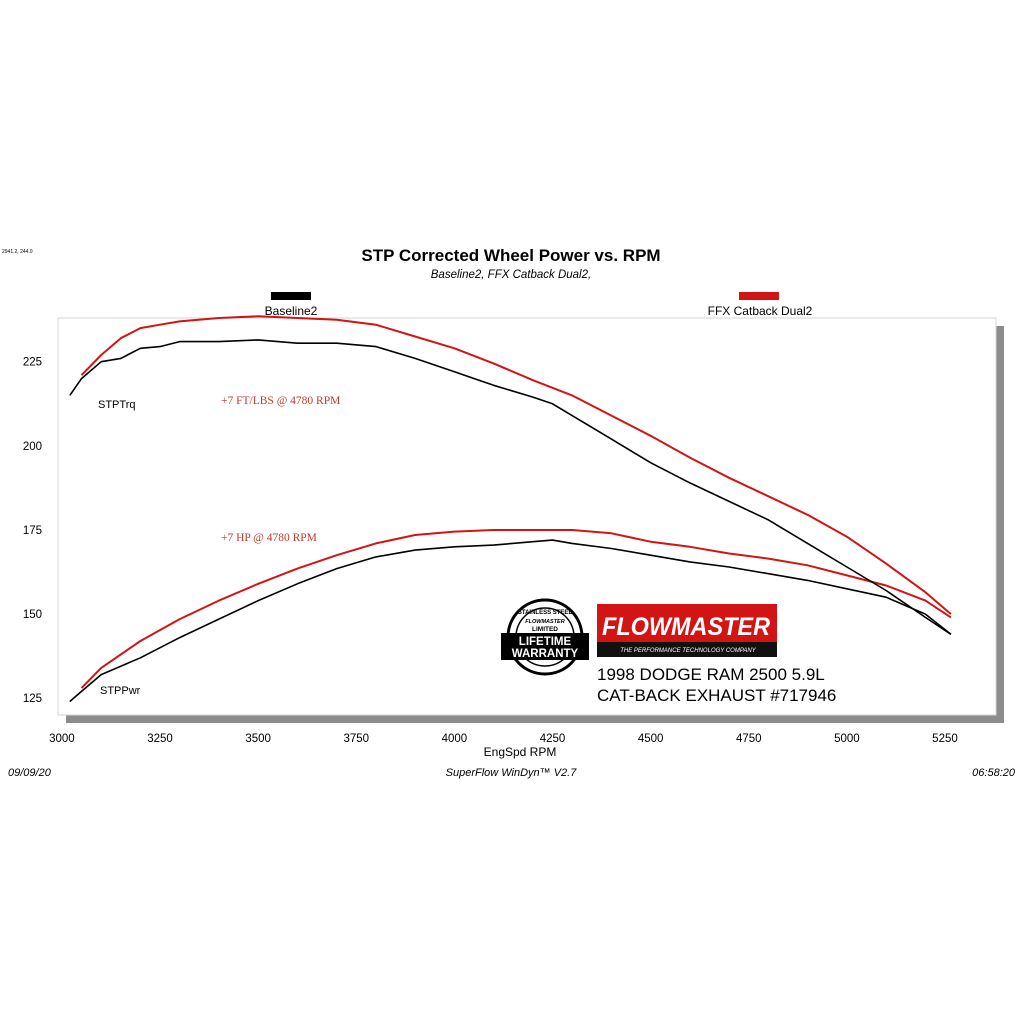 The image size is (1024, 1024). I want to click on footer-date: 09/09/20, so click(30, 773).